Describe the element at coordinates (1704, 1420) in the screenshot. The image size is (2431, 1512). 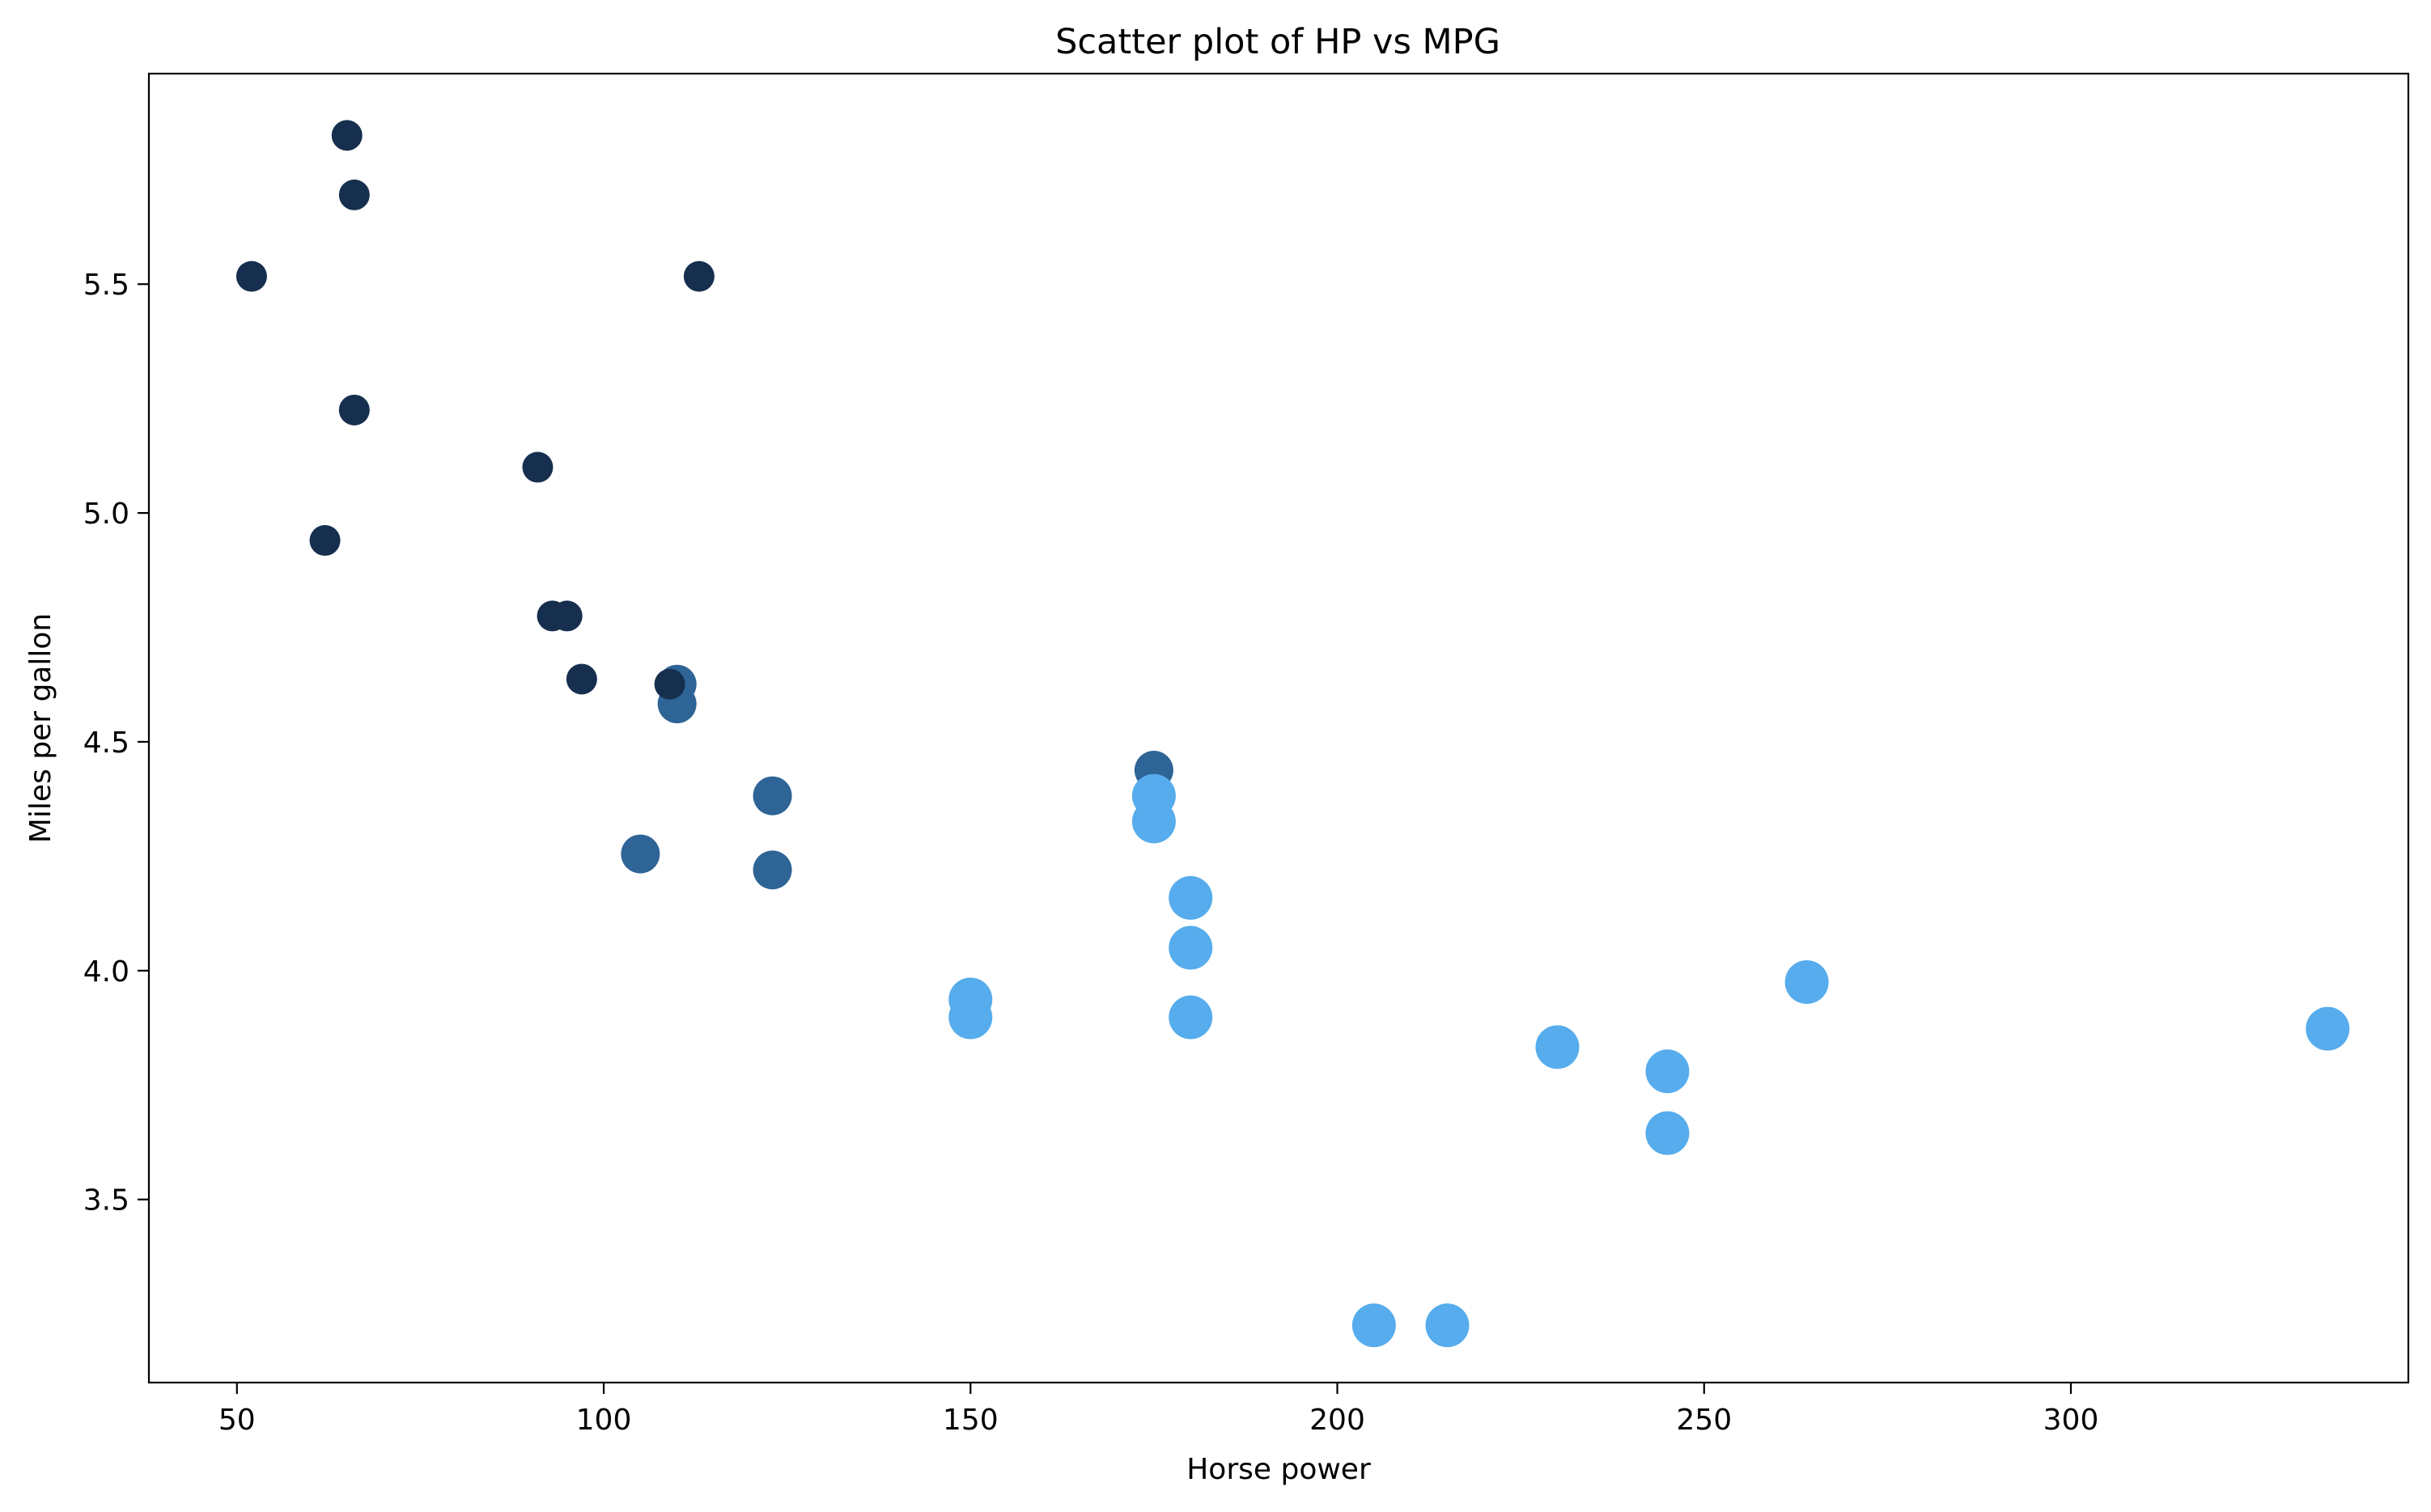
I see `x-tick-label: 250` at that location.